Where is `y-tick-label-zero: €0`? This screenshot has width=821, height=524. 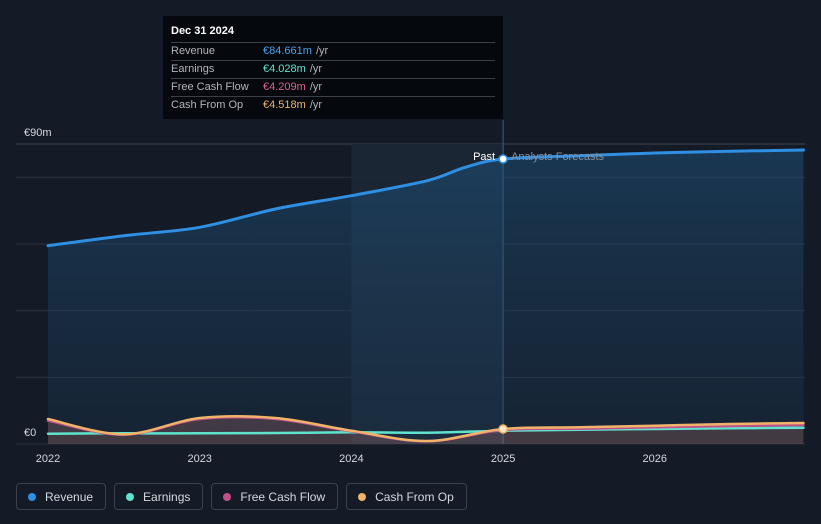
y-tick-label-zero: €0 is located at coordinates (30, 433).